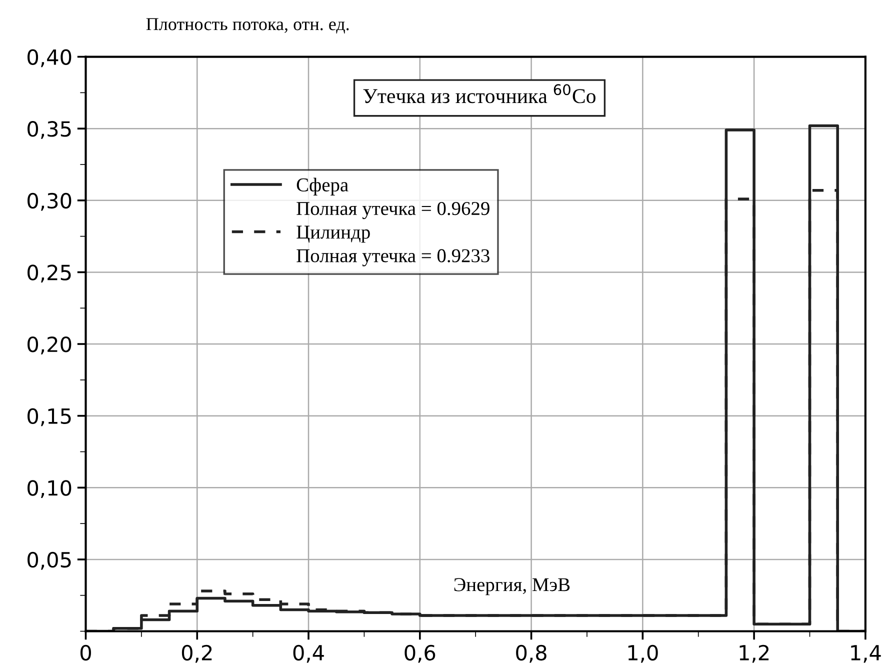  What do you see at coordinates (50, 58) in the screenshot?
I see `y-tick-label: 0,40` at bounding box center [50, 58].